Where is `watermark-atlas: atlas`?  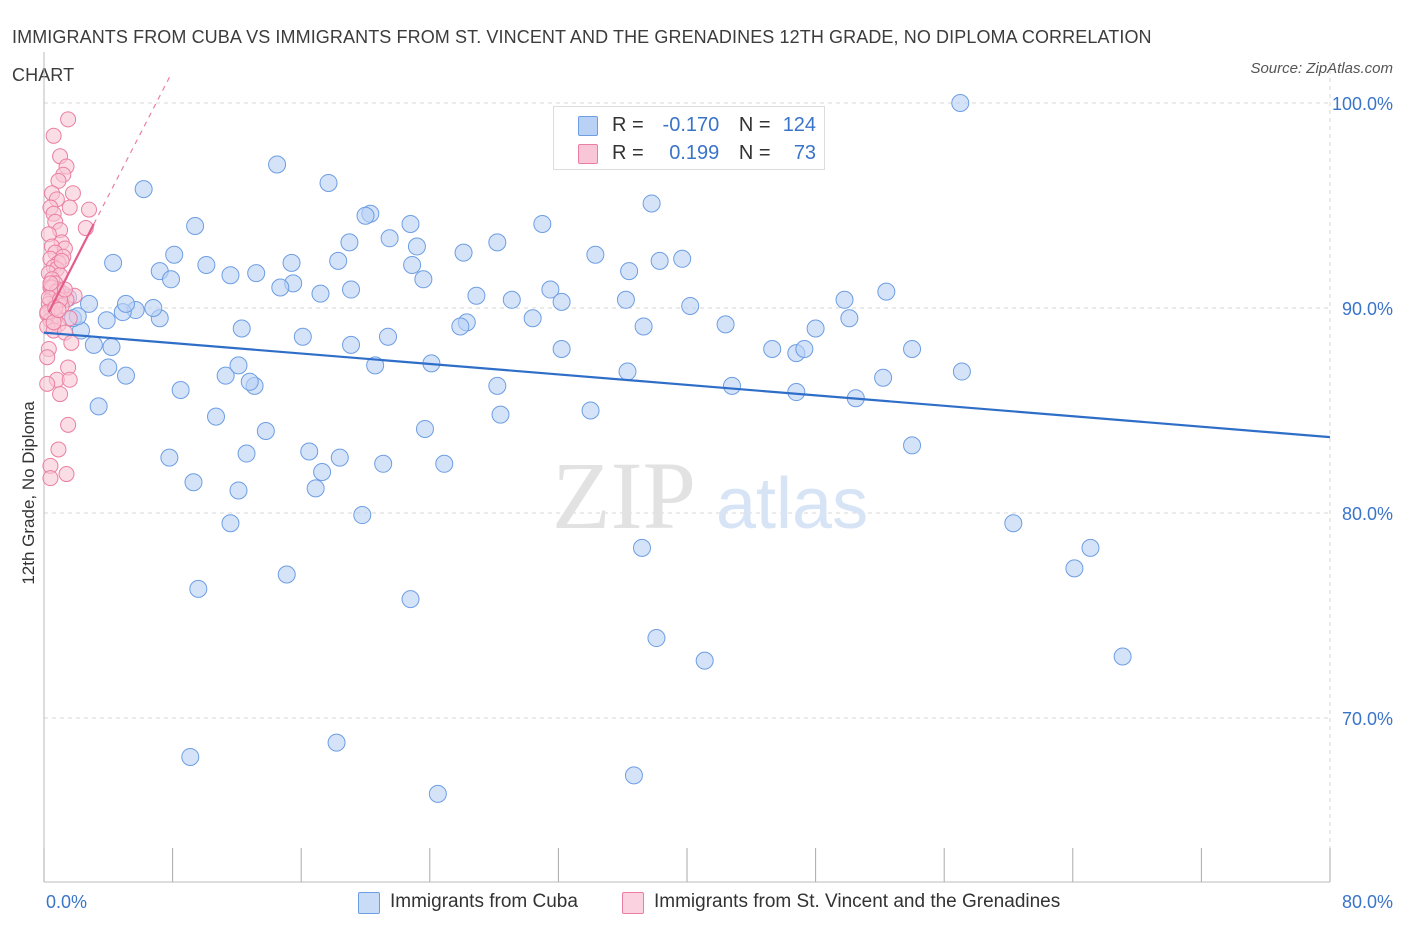
watermark-atlas: atlas is located at coordinates (792, 504).